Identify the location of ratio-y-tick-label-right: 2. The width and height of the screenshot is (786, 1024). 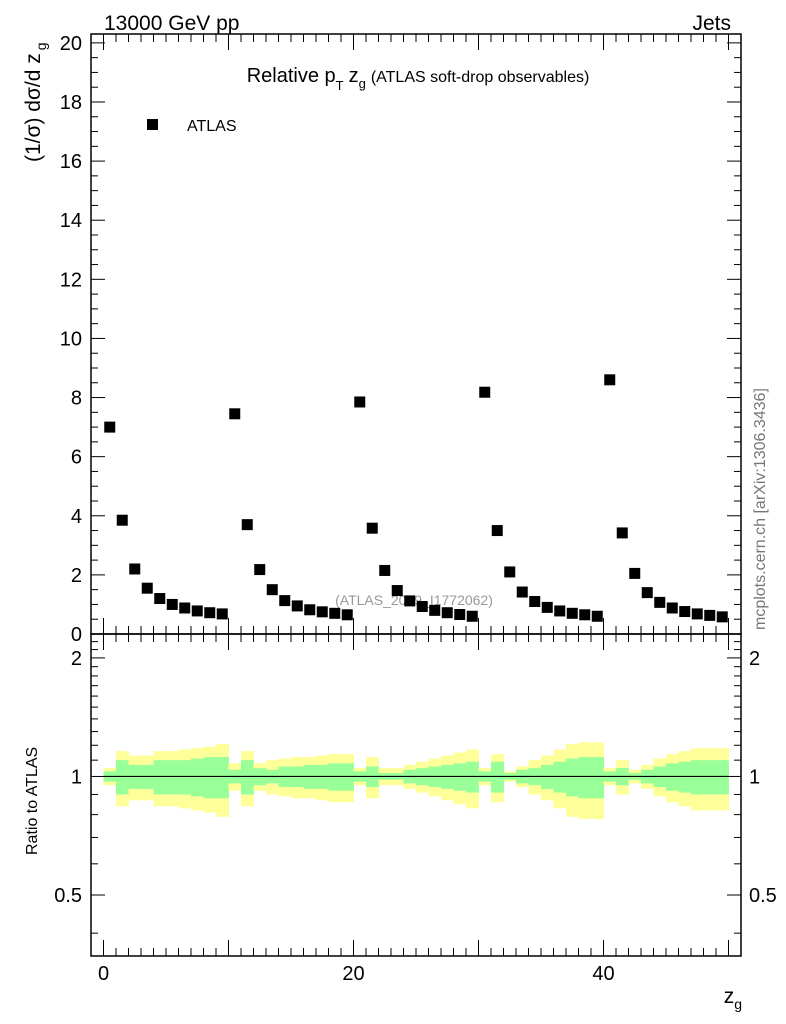
(754, 659).